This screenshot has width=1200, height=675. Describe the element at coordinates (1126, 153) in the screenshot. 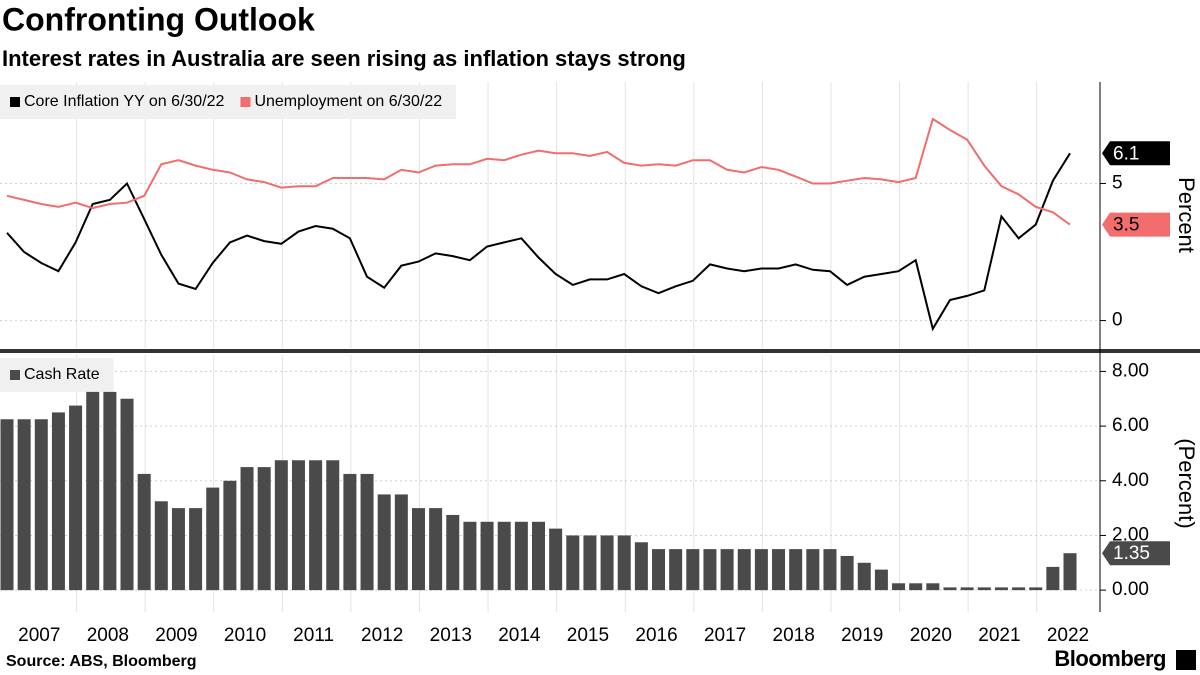

I see `last-value-label: 6.1` at that location.